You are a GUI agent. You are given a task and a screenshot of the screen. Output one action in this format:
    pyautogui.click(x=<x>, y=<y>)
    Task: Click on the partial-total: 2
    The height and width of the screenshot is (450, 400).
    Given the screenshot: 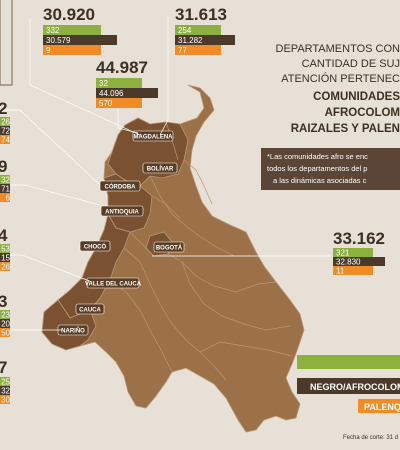 What is the action you would take?
    pyautogui.click(x=3, y=108)
    